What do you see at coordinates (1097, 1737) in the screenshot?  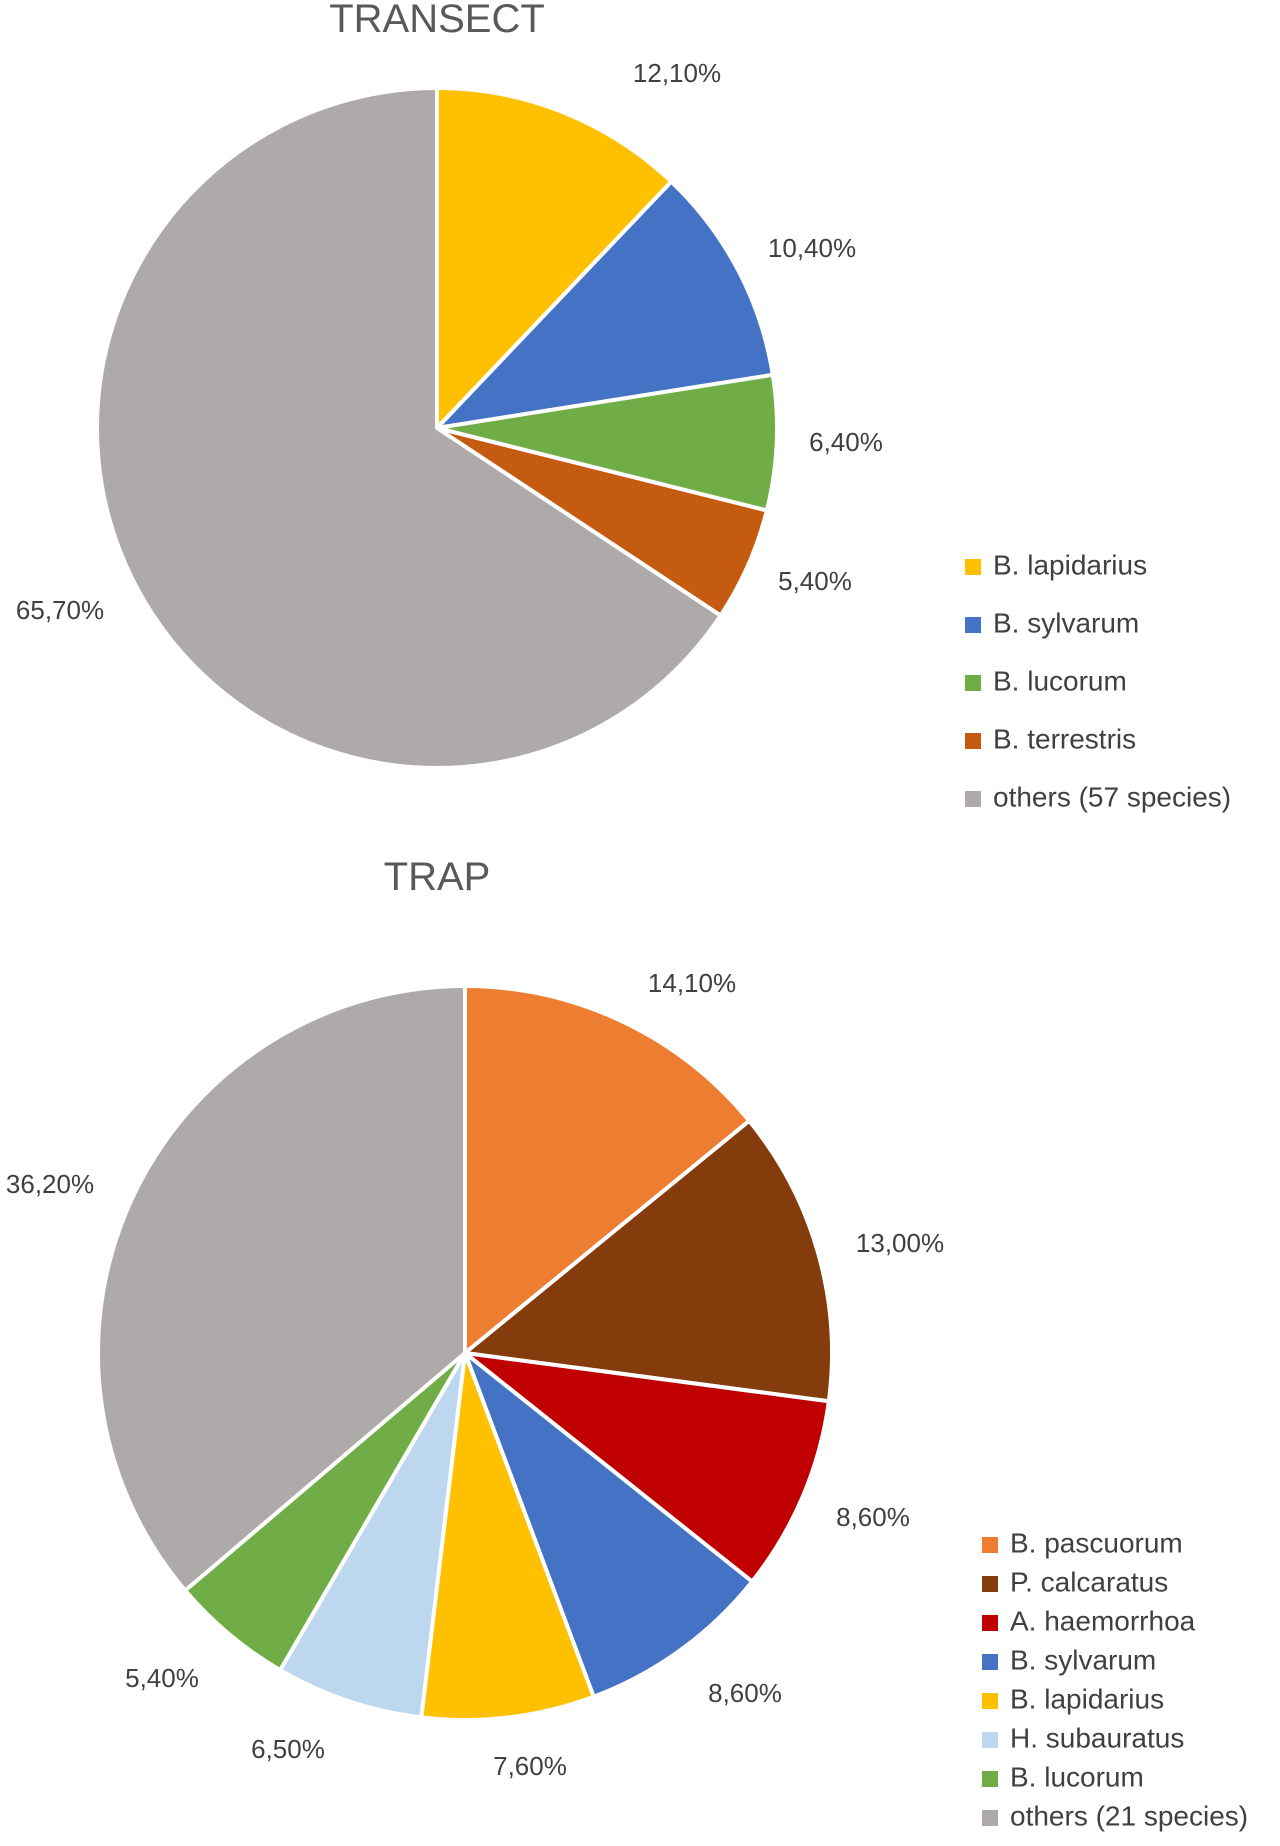 I see `legend-label: H. subauratus` at bounding box center [1097, 1737].